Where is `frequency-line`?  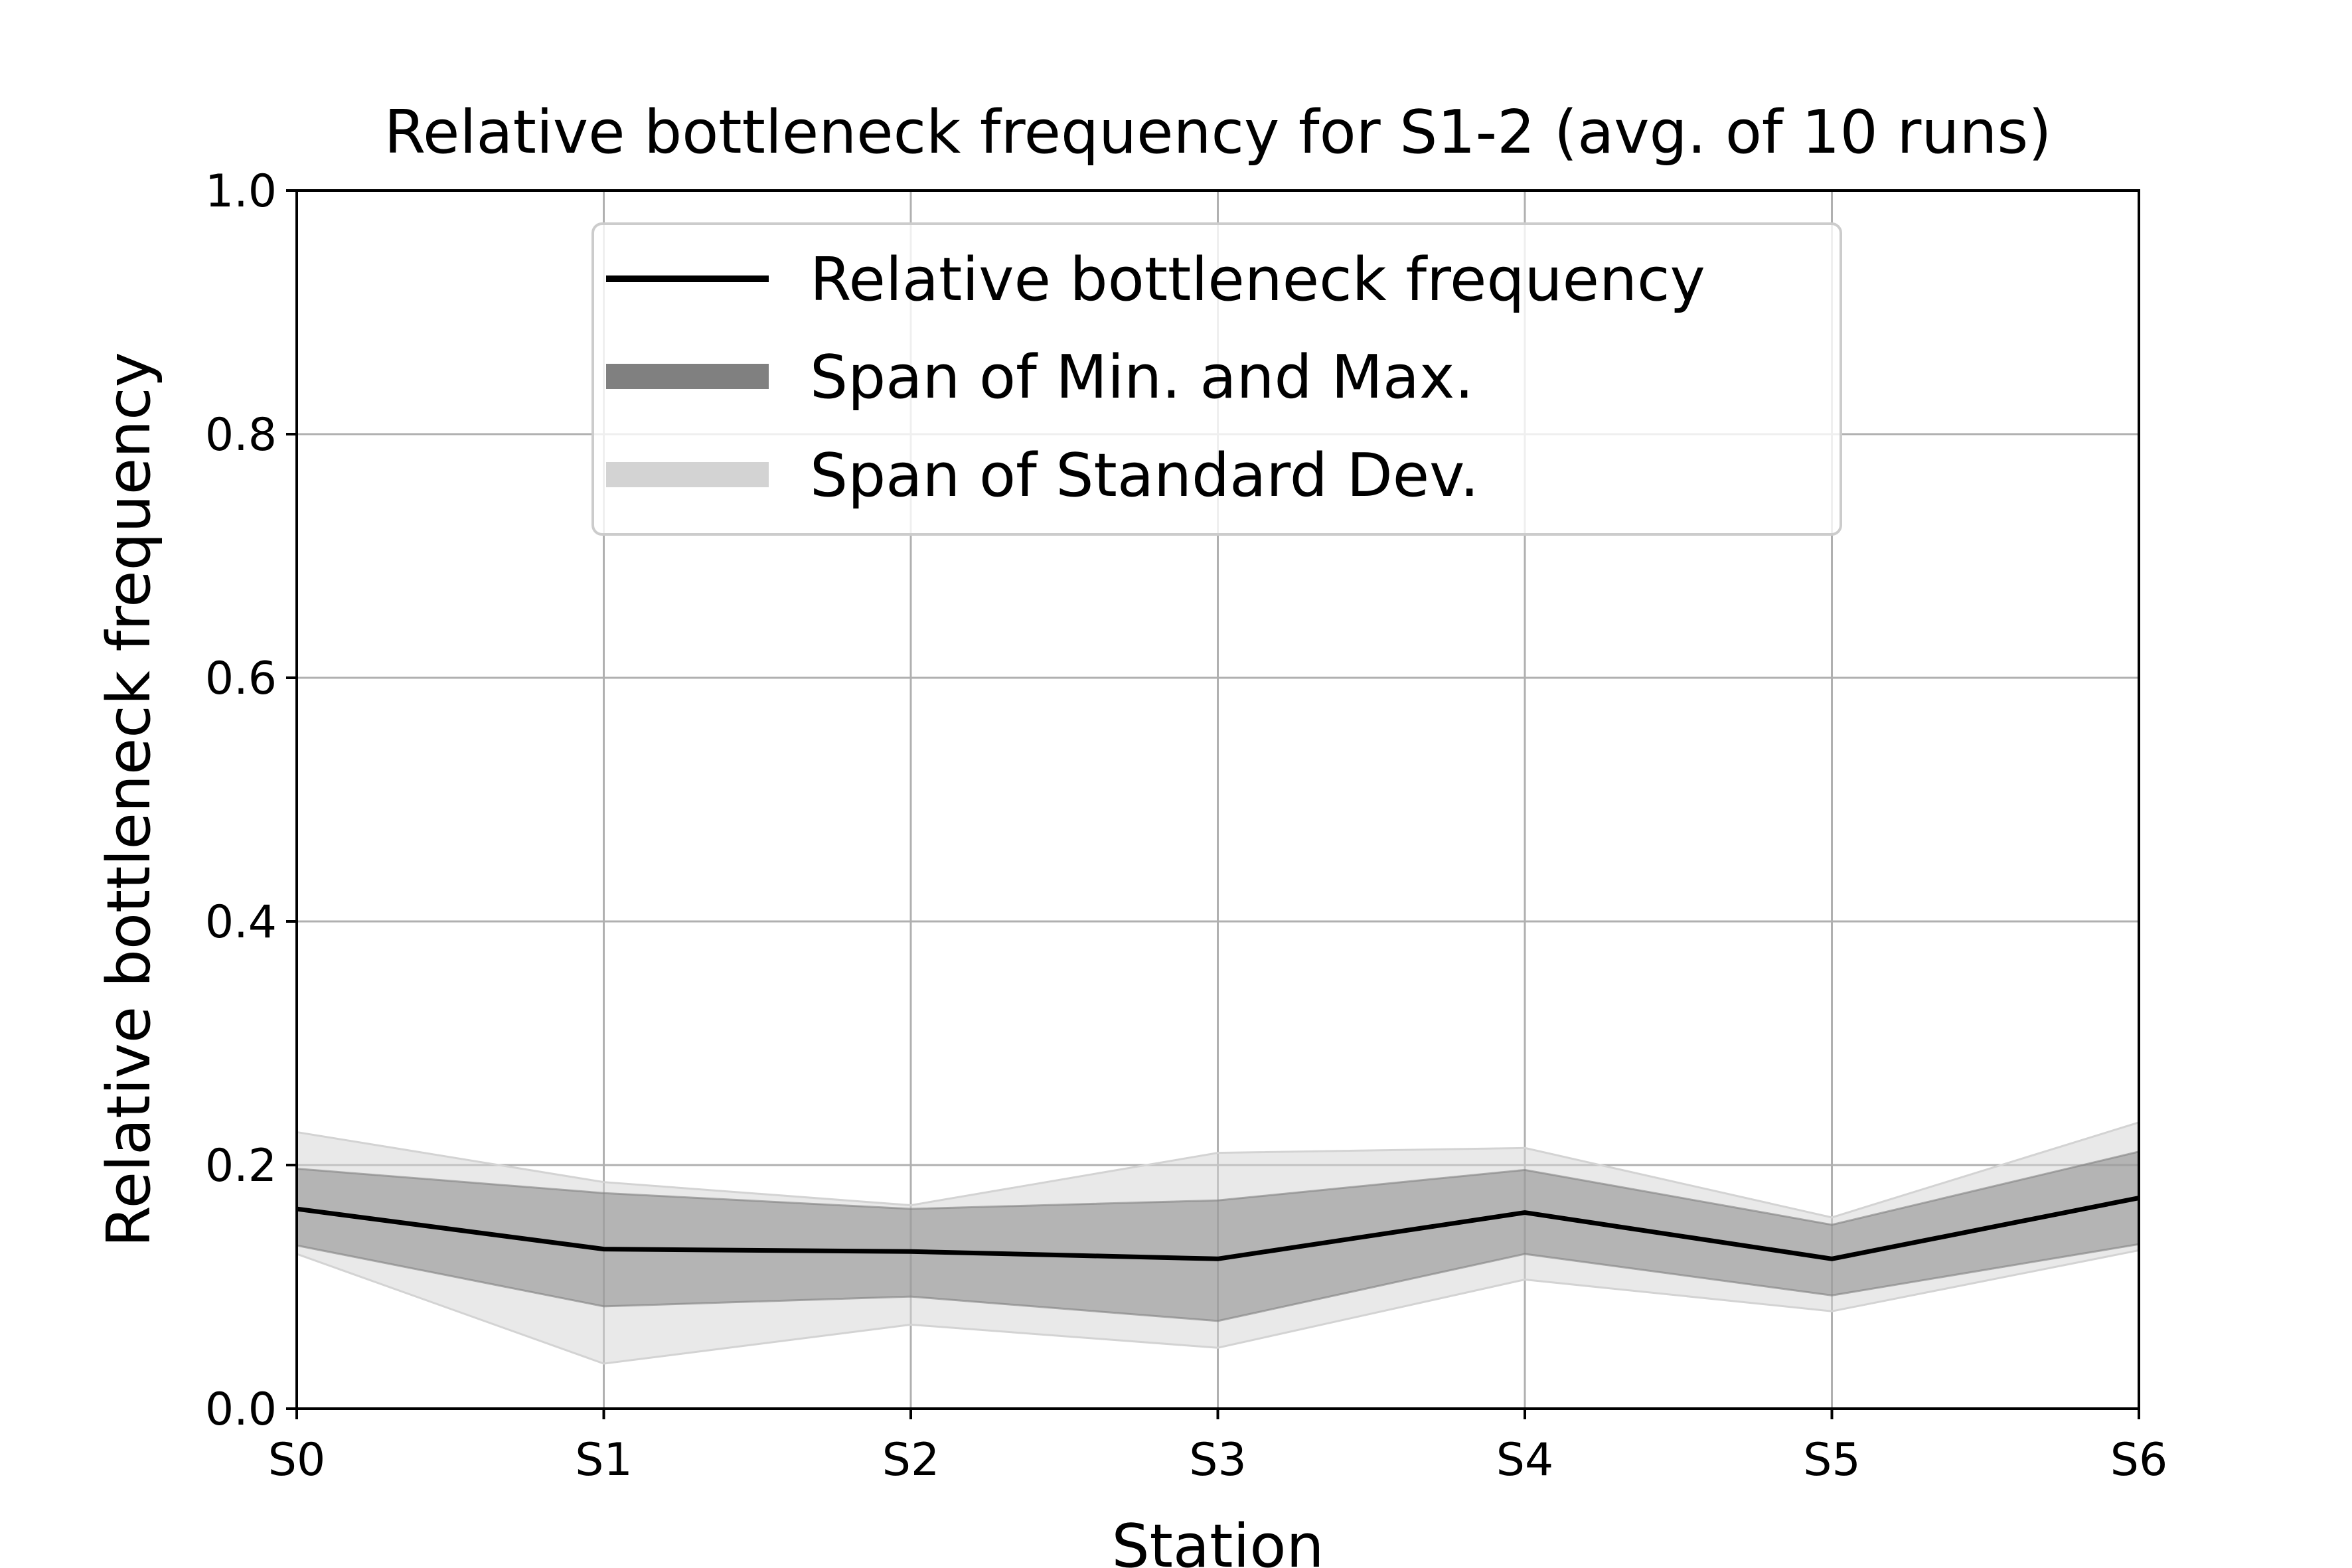 frequency-line is located at coordinates (1218, 1229).